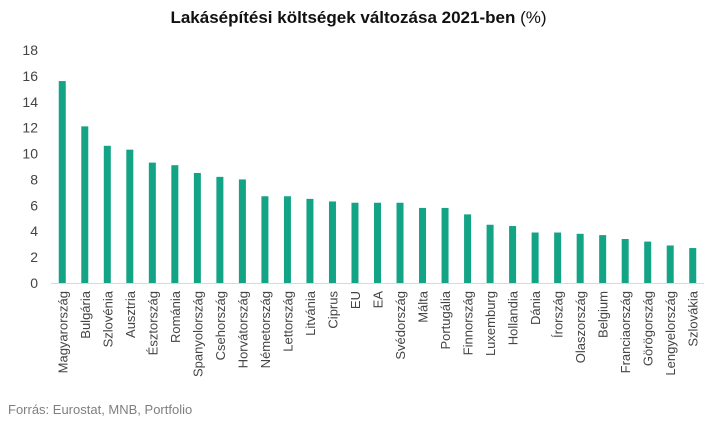 This screenshot has height=425, width=717. Describe the element at coordinates (693, 318) in the screenshot. I see `x-tick-label: Szlovákia` at that location.